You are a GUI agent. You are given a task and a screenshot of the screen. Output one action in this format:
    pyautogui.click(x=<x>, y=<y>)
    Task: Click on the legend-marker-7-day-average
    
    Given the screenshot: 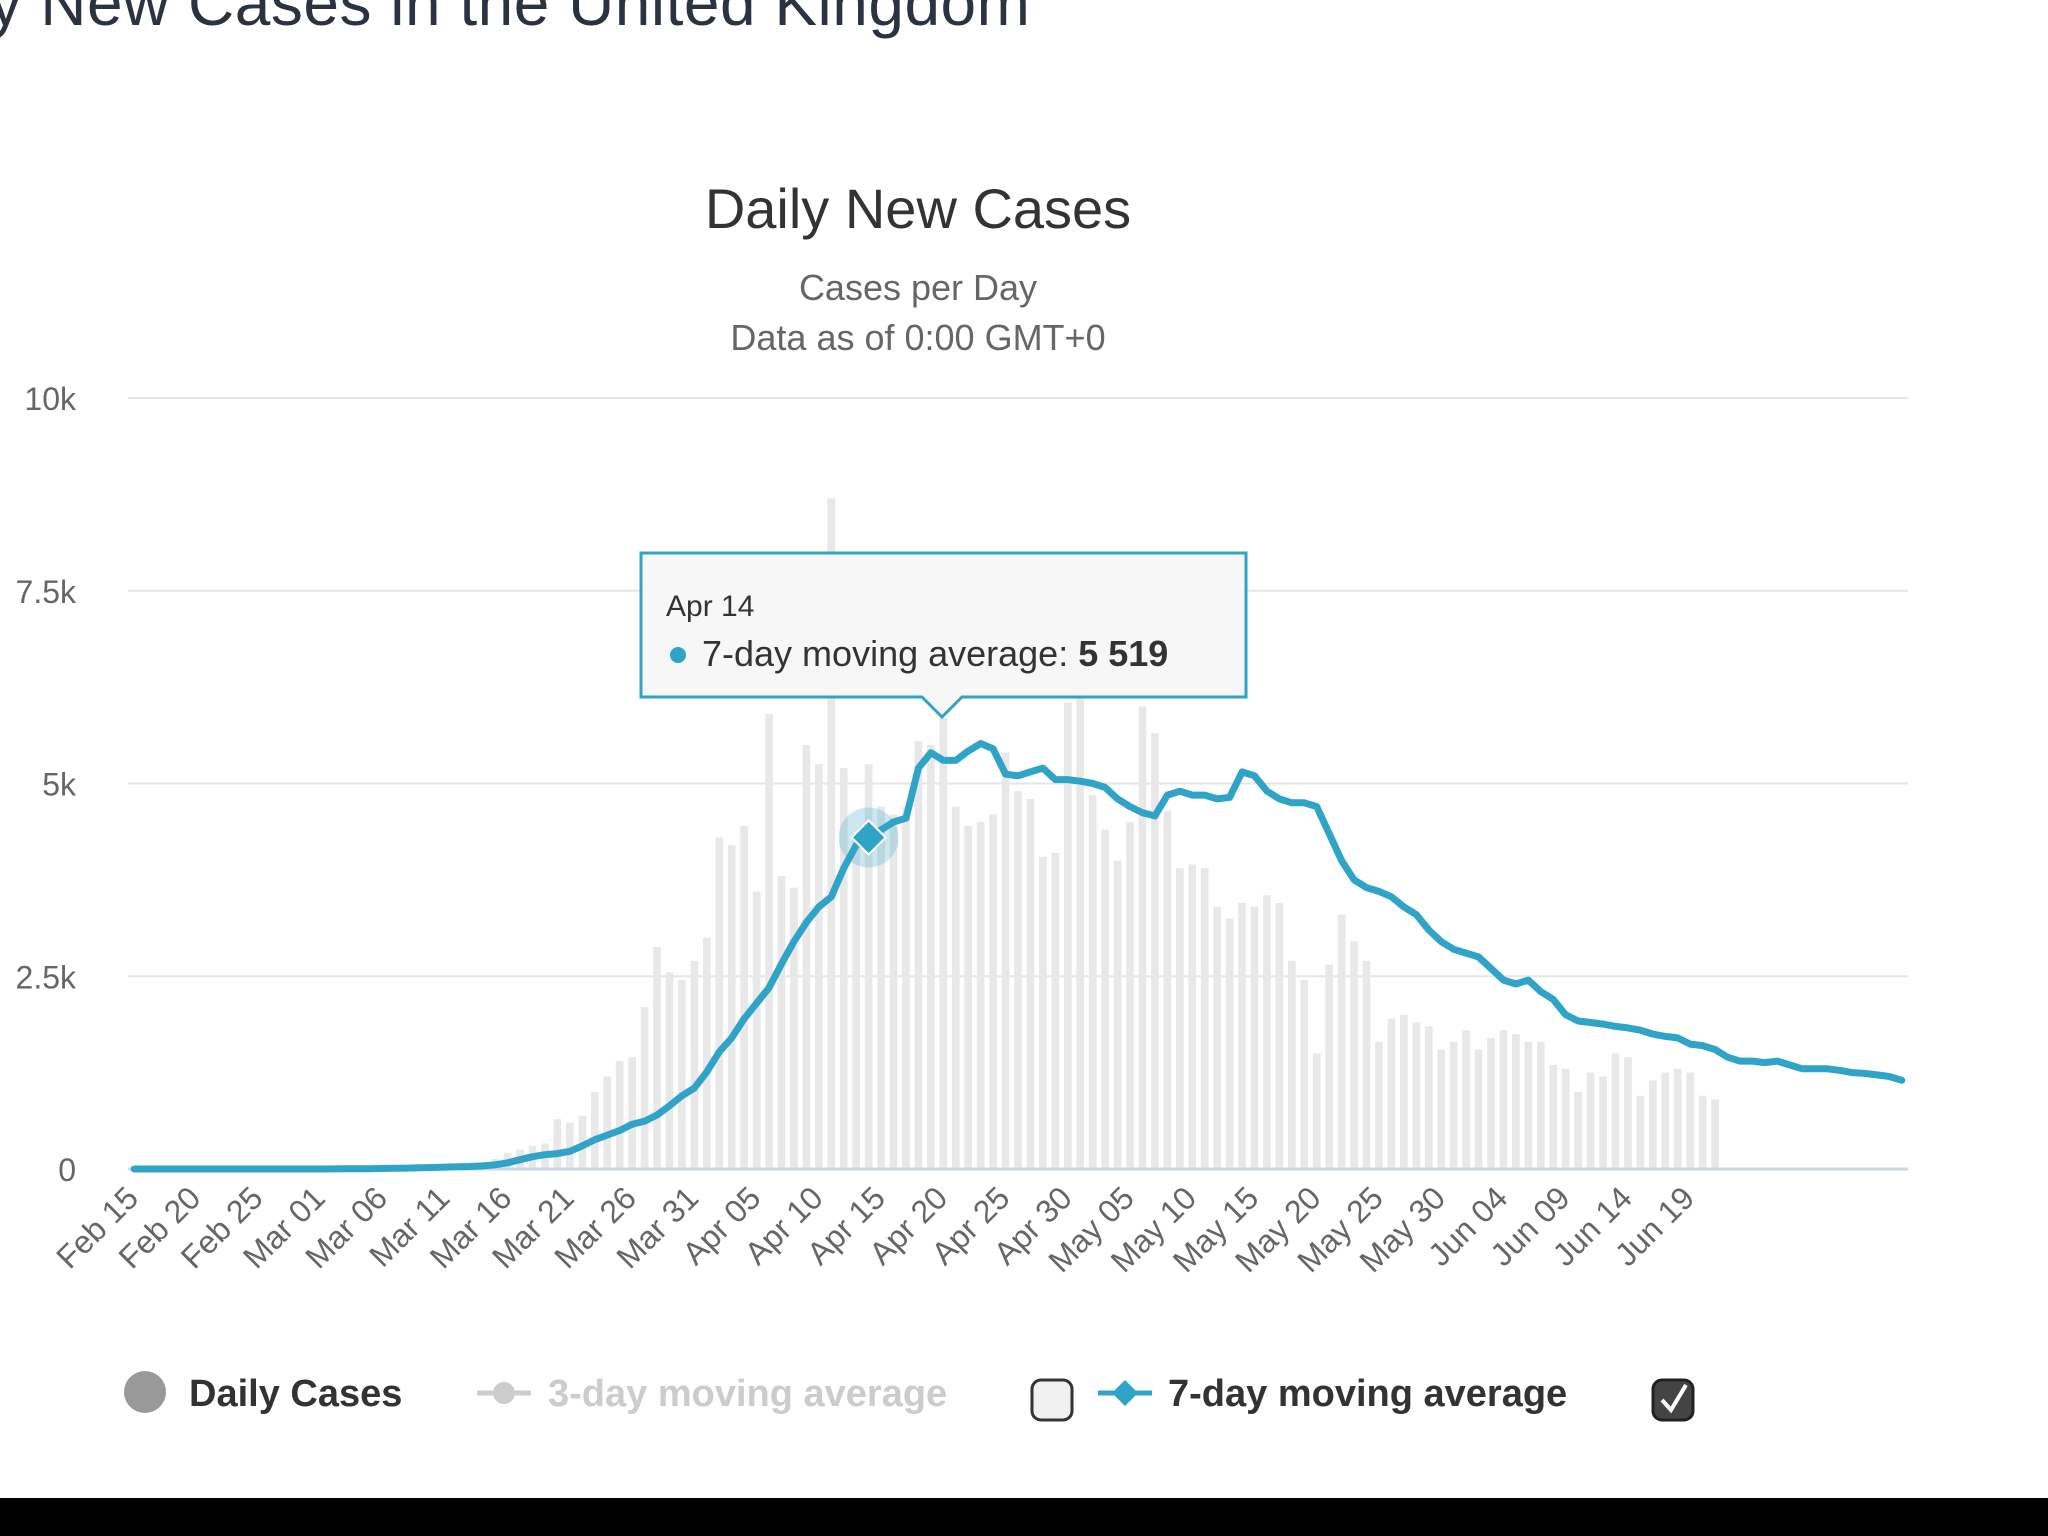 What is the action you would take?
    pyautogui.click(x=1125, y=1393)
    